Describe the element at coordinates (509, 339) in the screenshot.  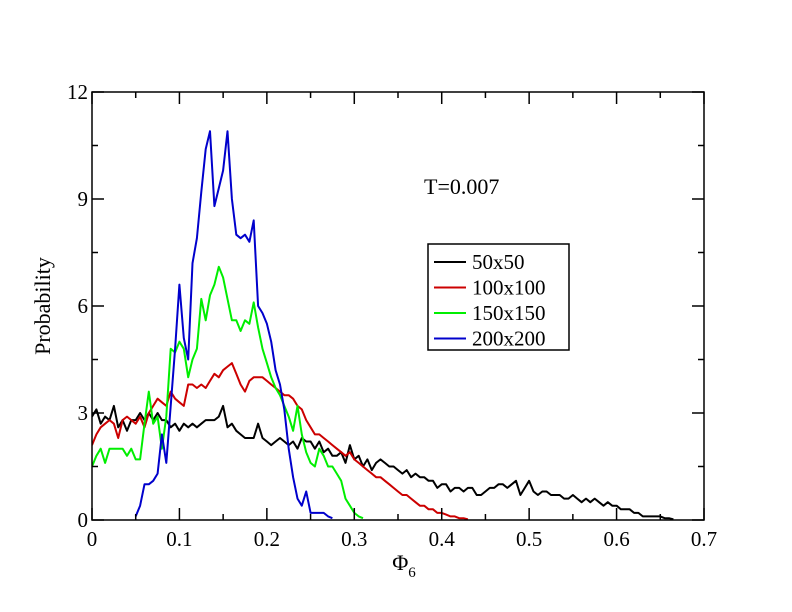
I see `legend-label-200x200: 200x200` at that location.